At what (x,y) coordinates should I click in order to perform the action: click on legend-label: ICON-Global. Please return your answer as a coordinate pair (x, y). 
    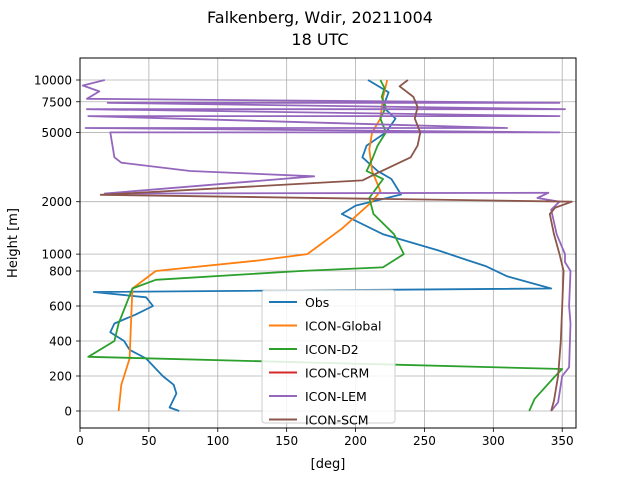
    Looking at the image, I should click on (343, 326).